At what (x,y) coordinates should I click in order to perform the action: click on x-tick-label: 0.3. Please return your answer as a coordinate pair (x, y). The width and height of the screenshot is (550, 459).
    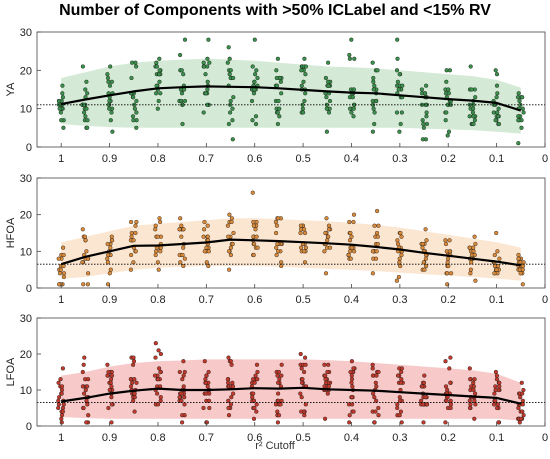
    Looking at the image, I should click on (399, 438).